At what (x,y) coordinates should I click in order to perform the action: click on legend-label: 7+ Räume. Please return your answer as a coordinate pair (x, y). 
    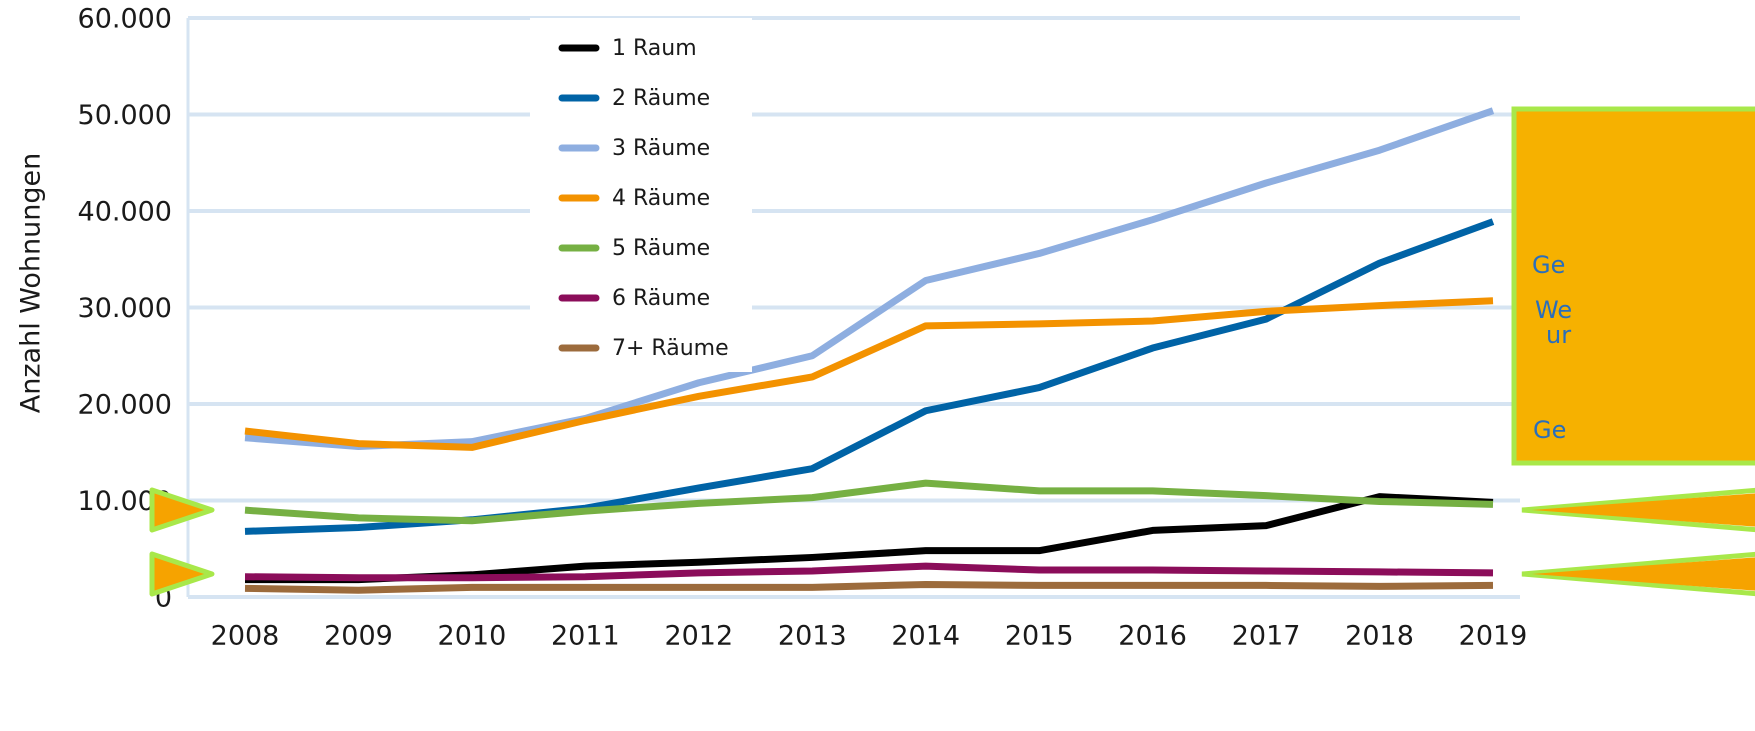
    Looking at the image, I should click on (670, 348).